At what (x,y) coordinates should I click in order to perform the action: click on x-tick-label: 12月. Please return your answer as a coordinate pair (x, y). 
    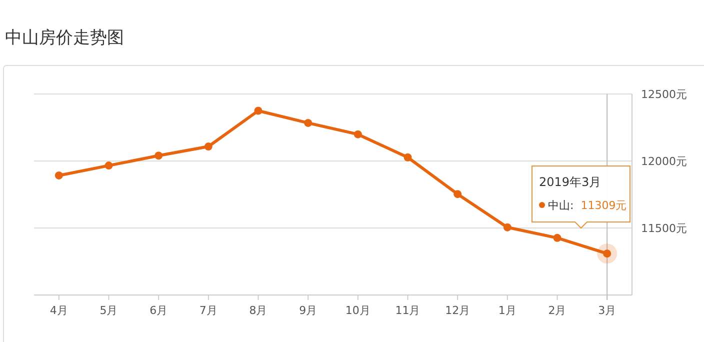
    Looking at the image, I should click on (457, 310).